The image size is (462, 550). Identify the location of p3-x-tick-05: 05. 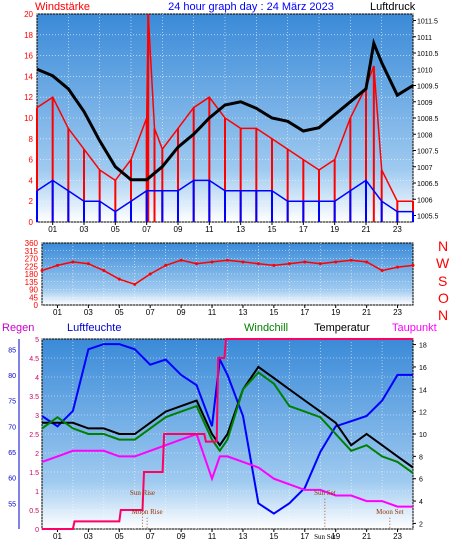
(119, 536).